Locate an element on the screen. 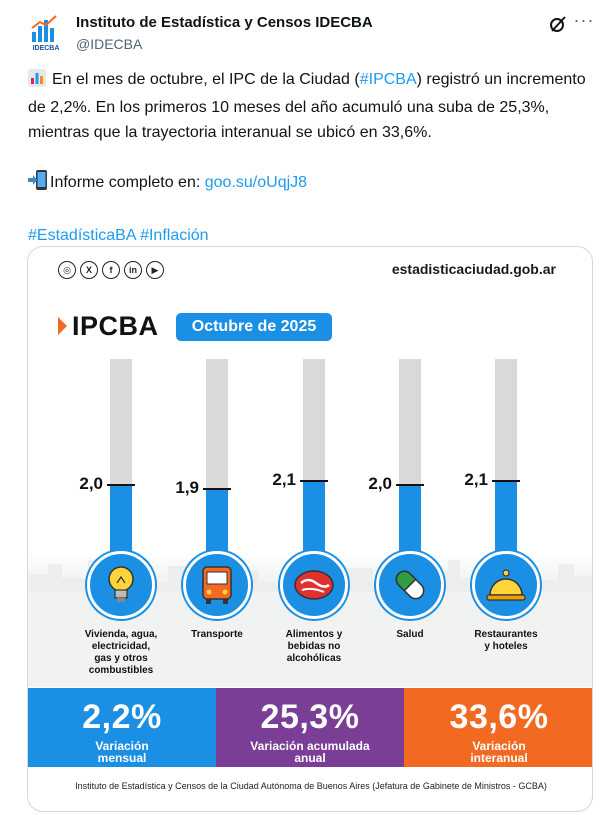  indicator-label: mensual is located at coordinates (122, 758).